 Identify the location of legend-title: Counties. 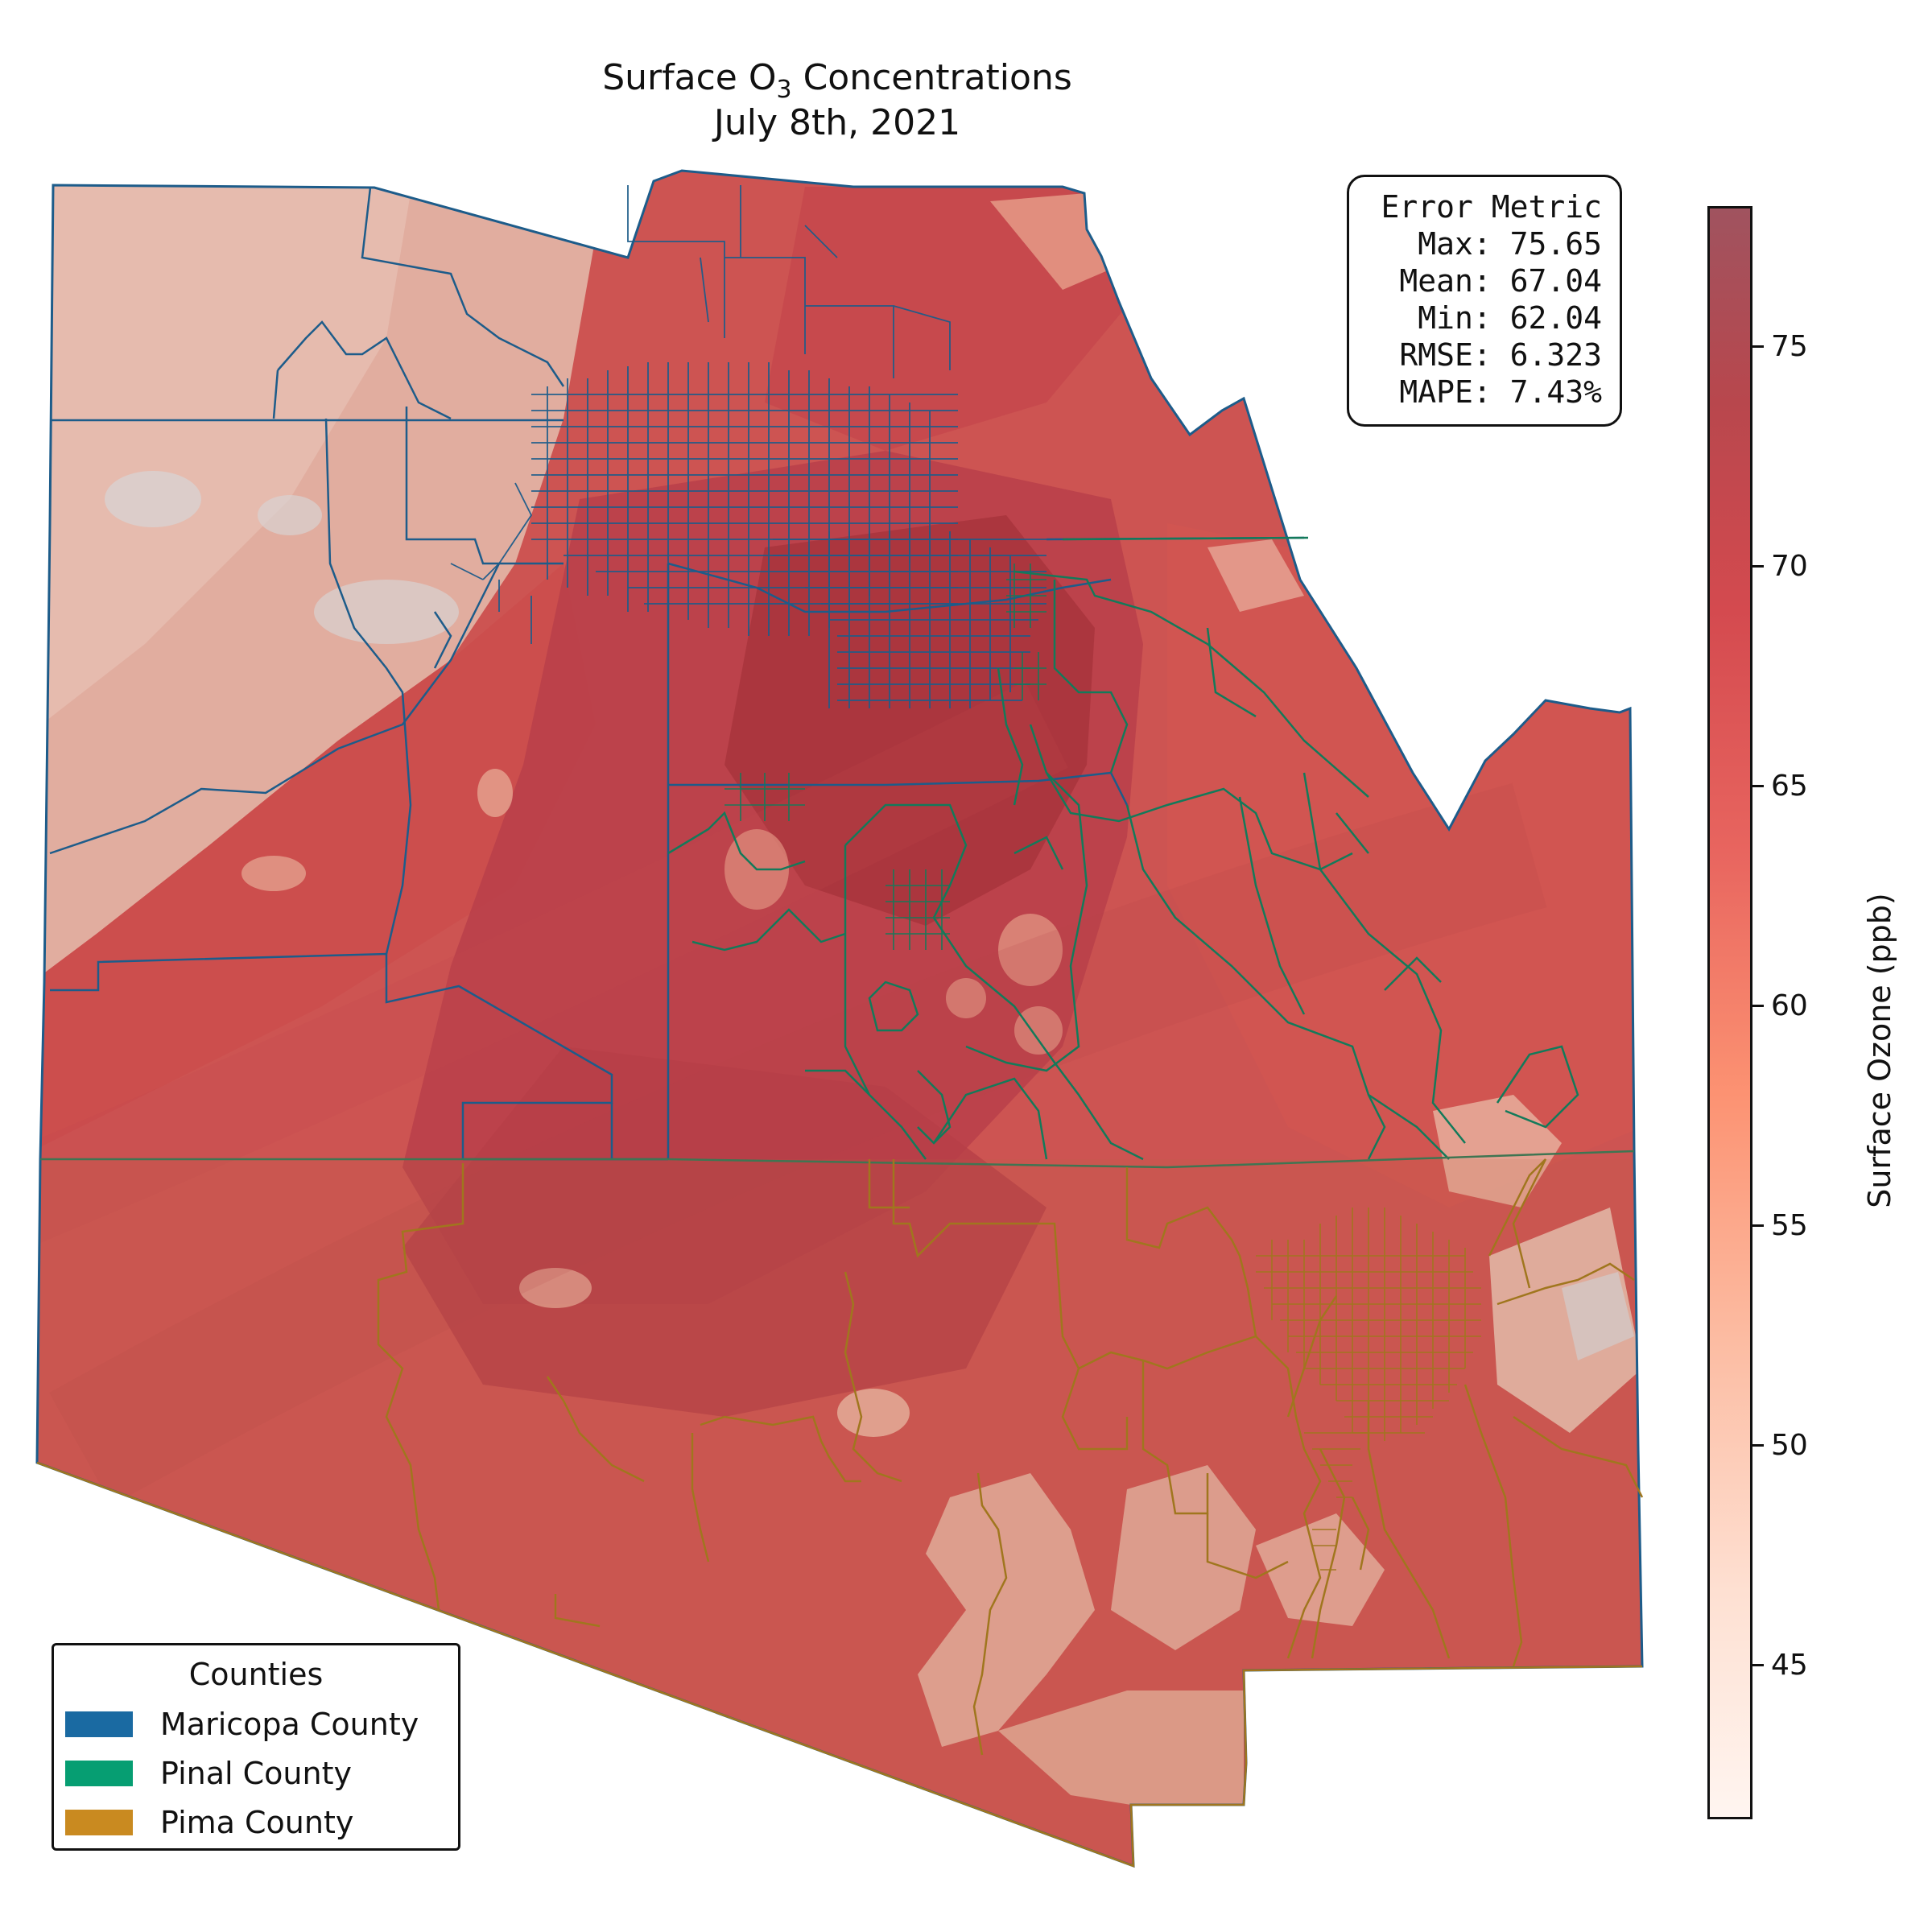
(256, 1674).